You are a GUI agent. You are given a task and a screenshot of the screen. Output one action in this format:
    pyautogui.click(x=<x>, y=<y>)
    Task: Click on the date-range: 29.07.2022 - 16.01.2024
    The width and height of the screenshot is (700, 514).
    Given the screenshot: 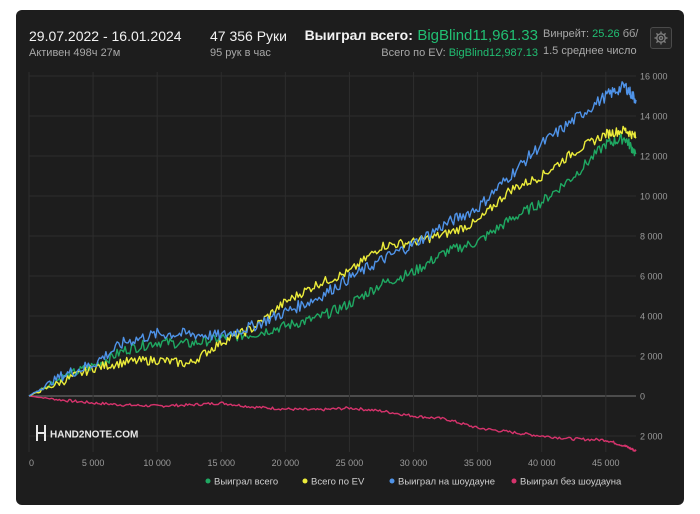 What is the action you would take?
    pyautogui.click(x=105, y=36)
    